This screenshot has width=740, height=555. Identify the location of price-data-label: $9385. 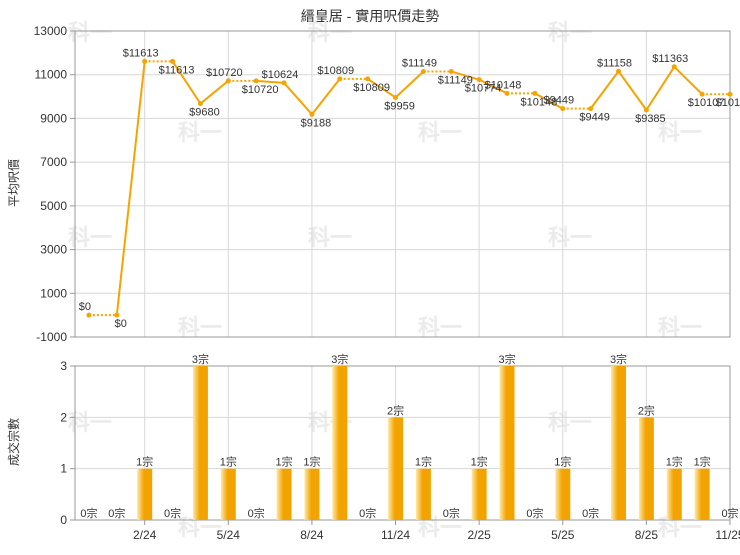
(650, 119).